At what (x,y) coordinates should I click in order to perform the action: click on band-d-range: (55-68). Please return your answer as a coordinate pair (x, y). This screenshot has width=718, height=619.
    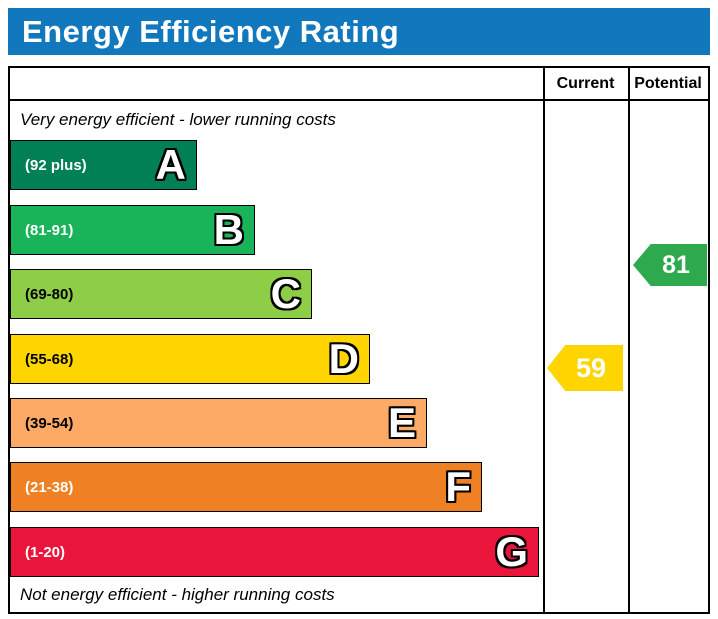
    Looking at the image, I should click on (49, 359).